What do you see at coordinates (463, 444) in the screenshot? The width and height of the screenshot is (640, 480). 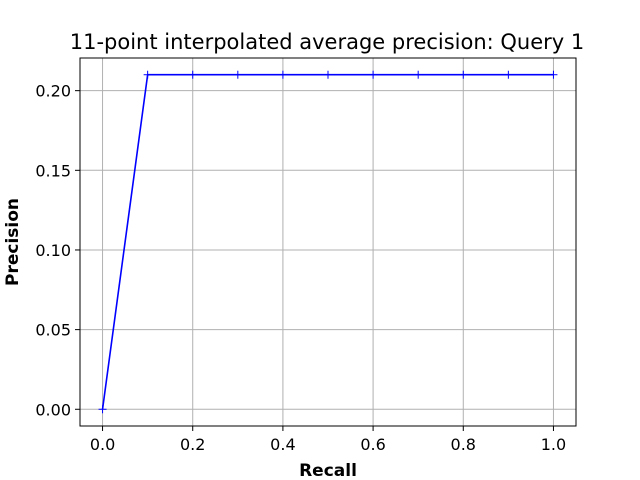 I see `x-tick-label: 0.8` at bounding box center [463, 444].